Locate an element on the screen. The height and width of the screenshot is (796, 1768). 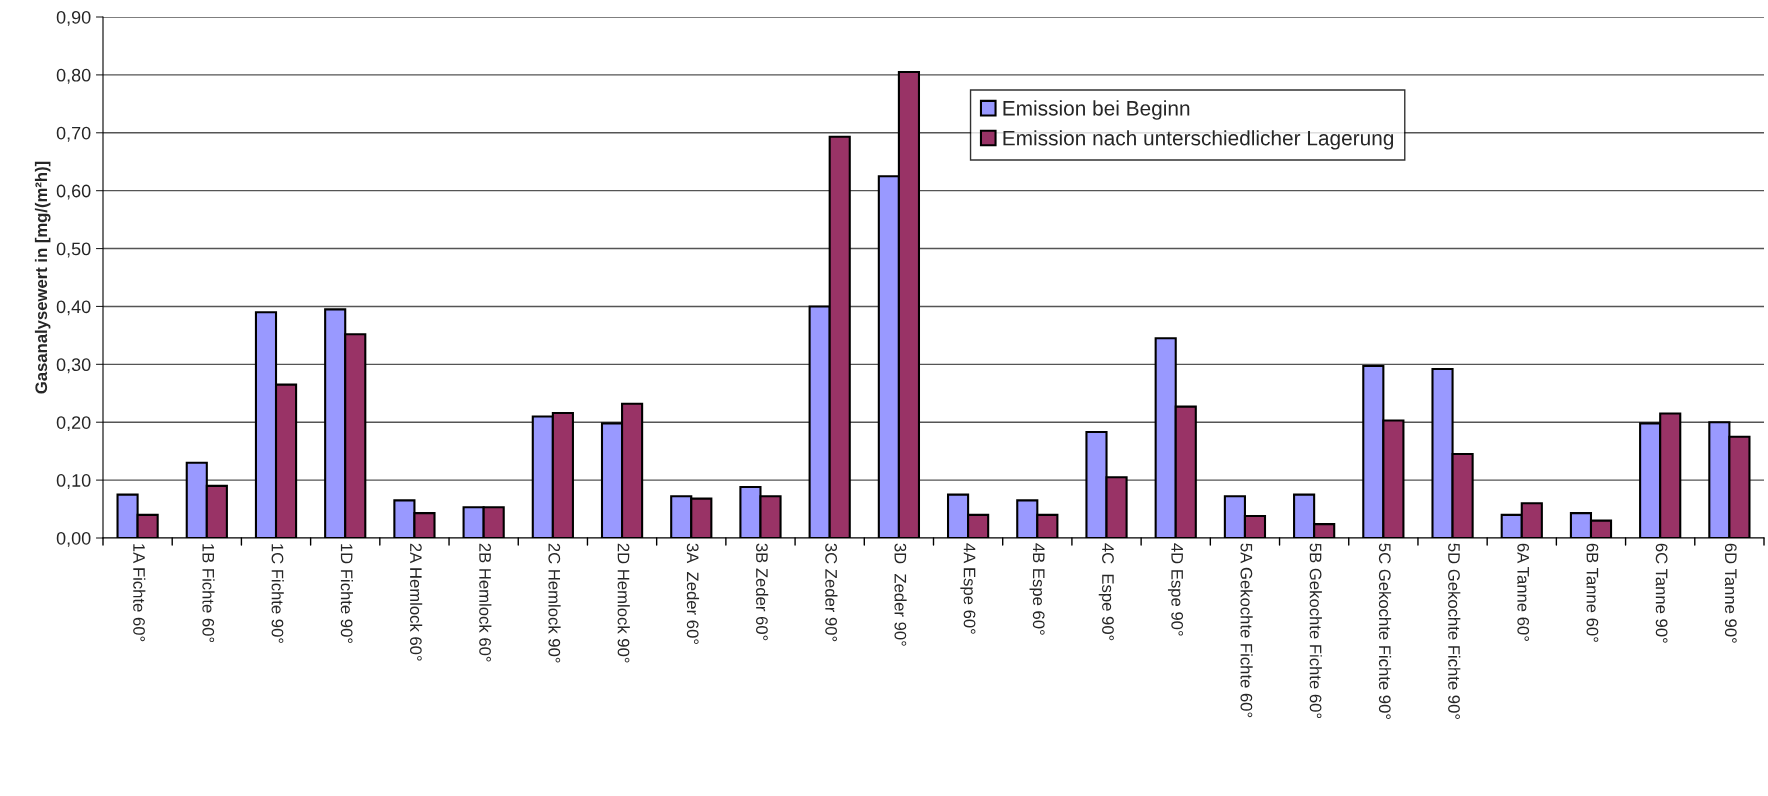
y-tick-label: 0,20 is located at coordinates (73, 424).